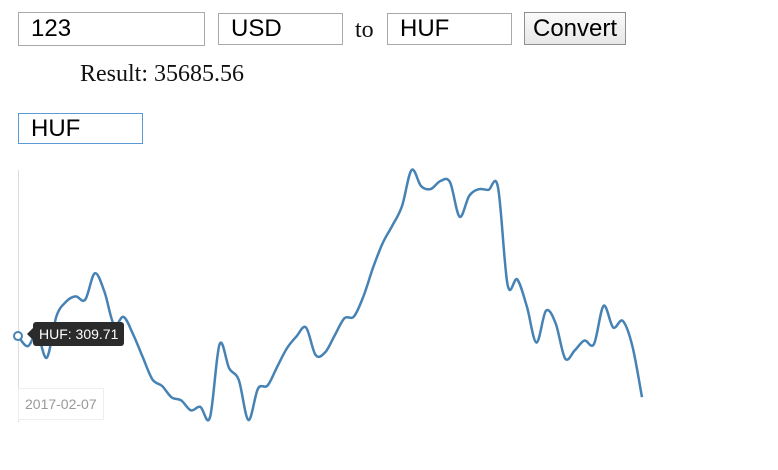  What do you see at coordinates (114, 74) in the screenshot?
I see `result-label: Result:` at bounding box center [114, 74].